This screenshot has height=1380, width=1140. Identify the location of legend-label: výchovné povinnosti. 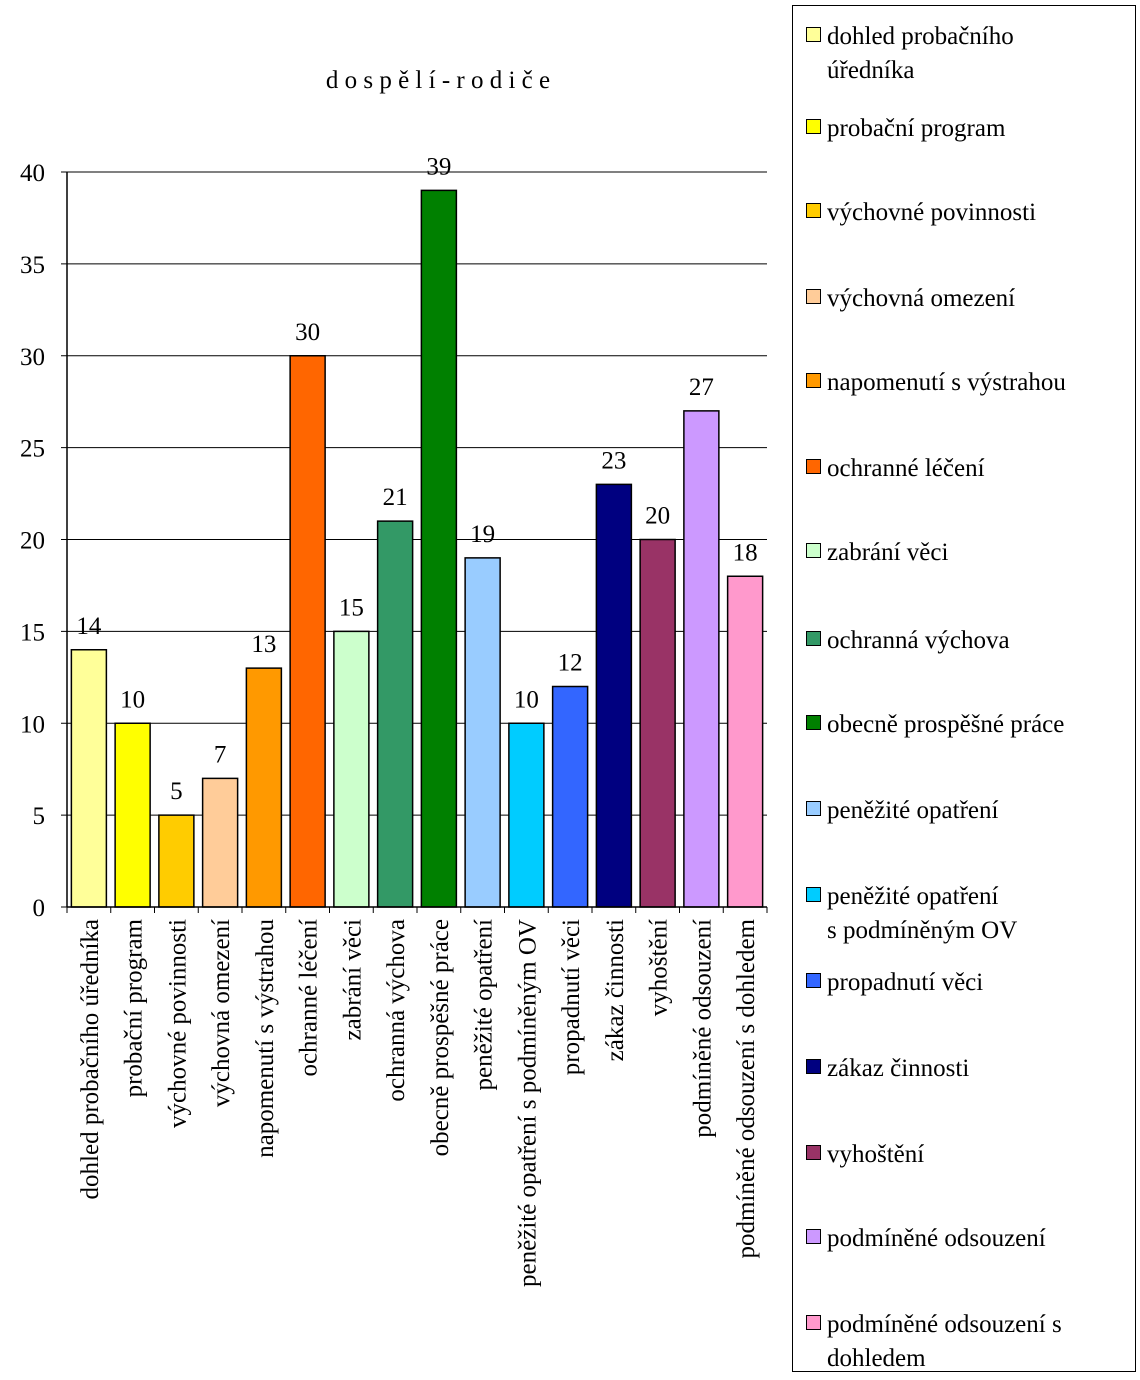
(932, 212).